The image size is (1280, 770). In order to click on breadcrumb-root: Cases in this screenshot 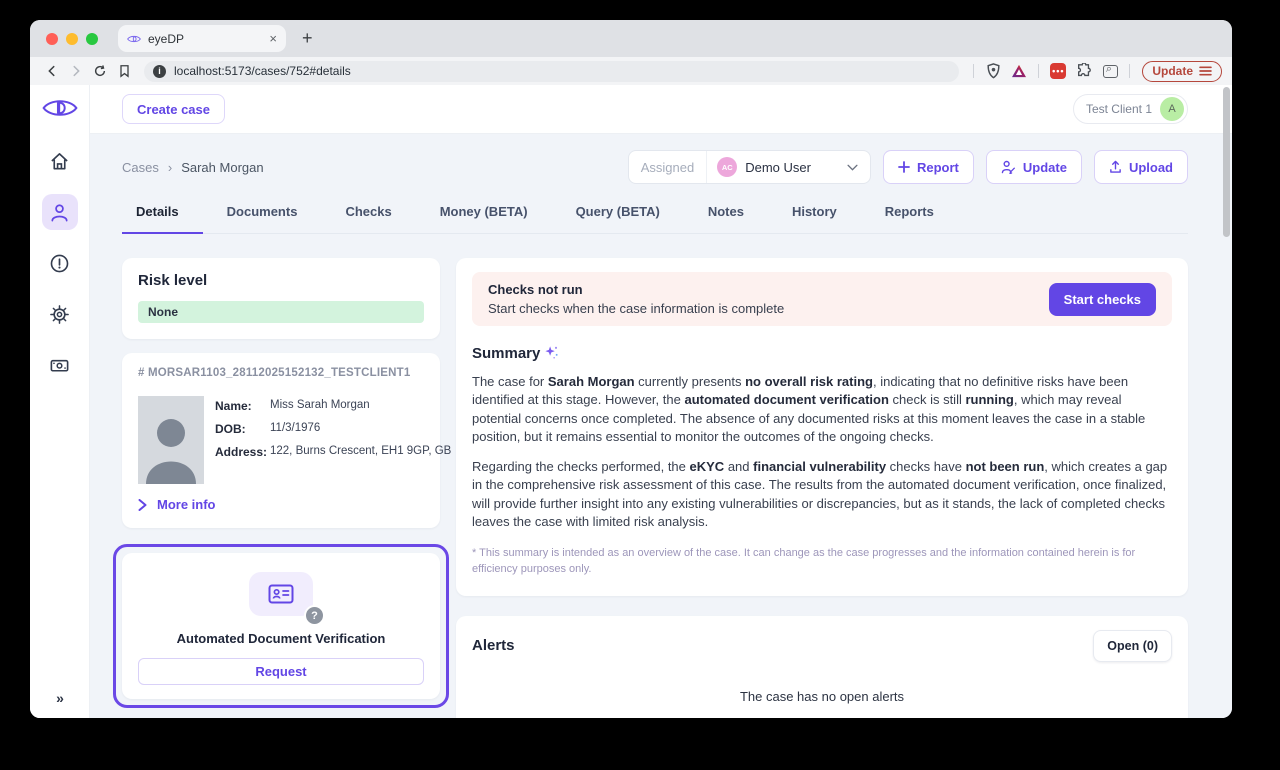, I will do `click(140, 167)`.